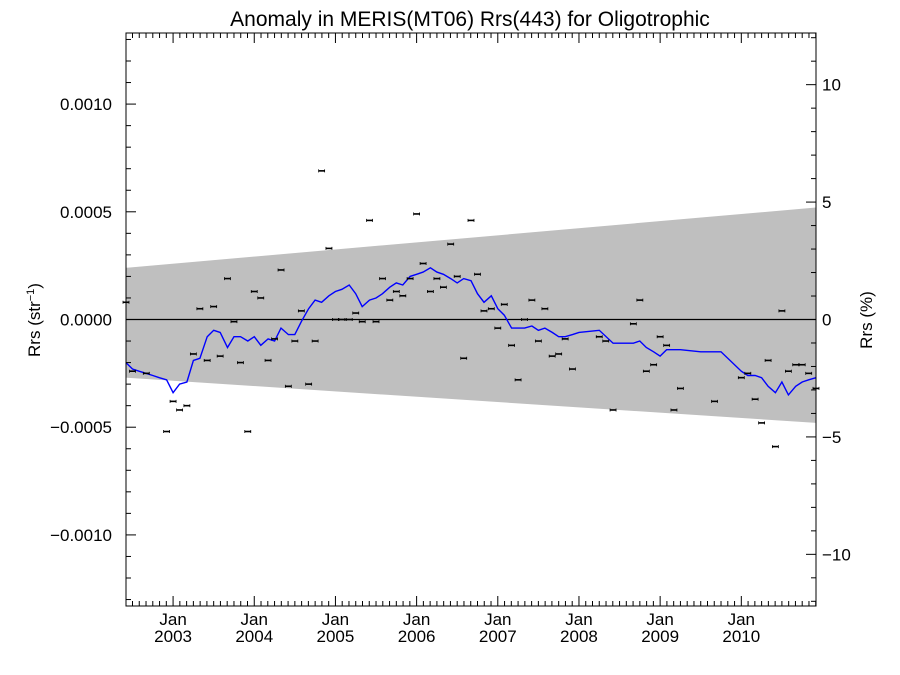  What do you see at coordinates (866, 320) in the screenshot?
I see `y-axis-label-right: Rrs (%)` at bounding box center [866, 320].